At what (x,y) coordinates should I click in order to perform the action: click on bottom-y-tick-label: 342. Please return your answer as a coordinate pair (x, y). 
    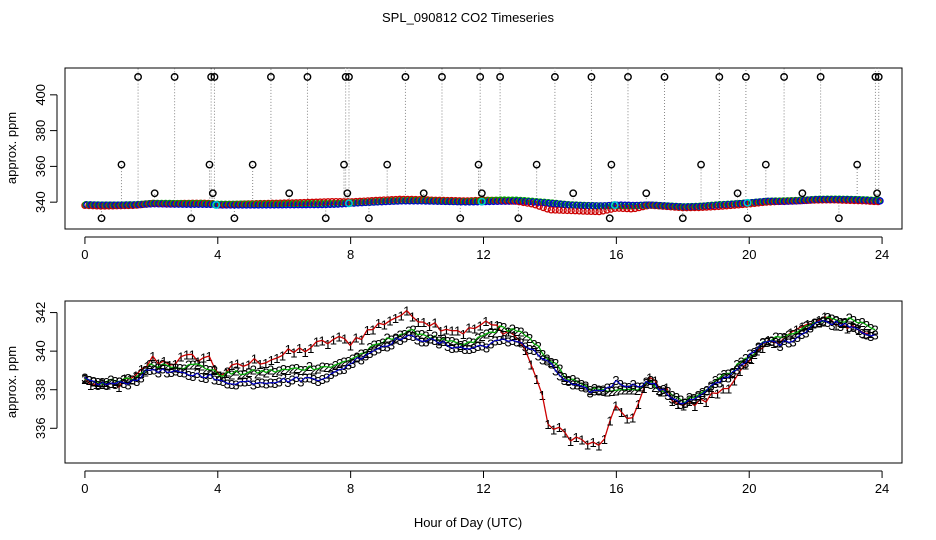
    Looking at the image, I should click on (40, 313).